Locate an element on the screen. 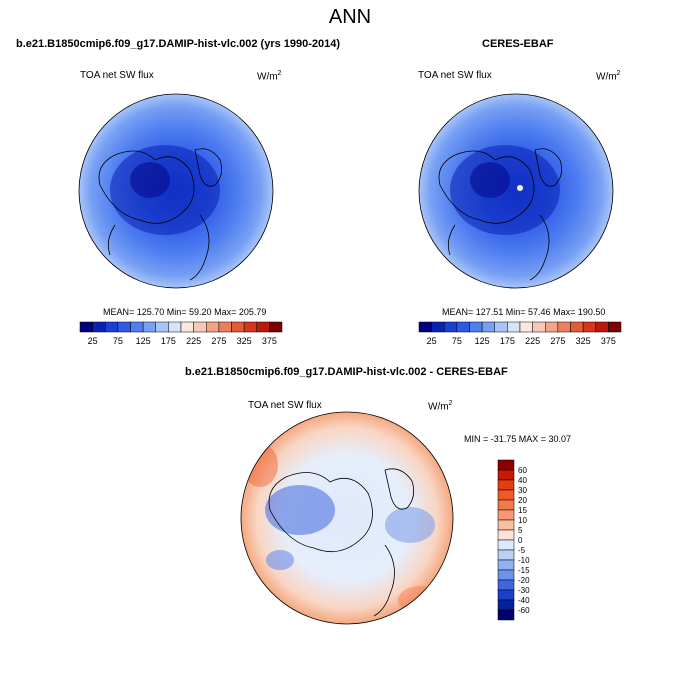 The width and height of the screenshot is (700, 700). obs-stats: MEAN= 127.51 Min= 57.46 Max= 190.50 is located at coordinates (524, 312).